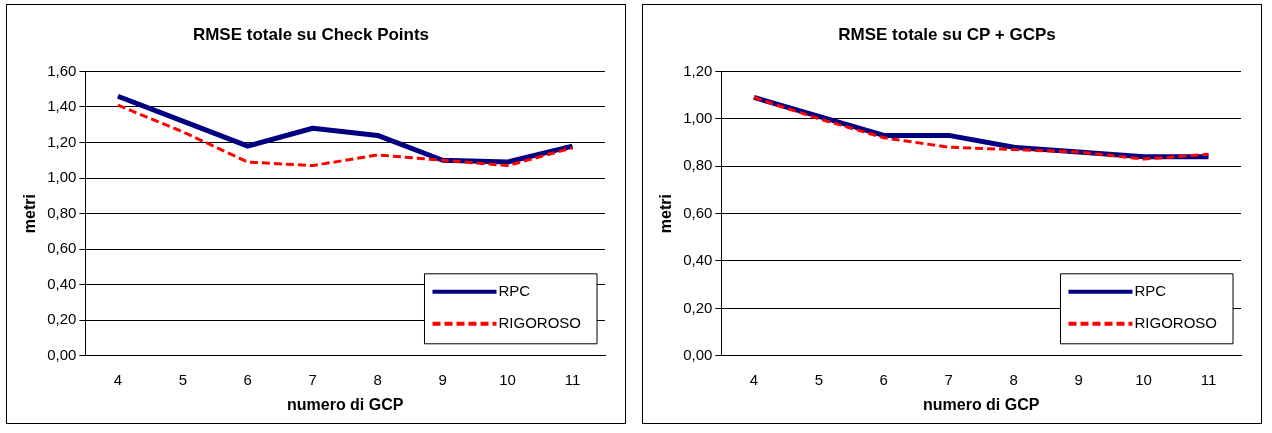 This screenshot has height=433, width=1272. Describe the element at coordinates (345, 135) in the screenshot. I see `line-series` at that location.